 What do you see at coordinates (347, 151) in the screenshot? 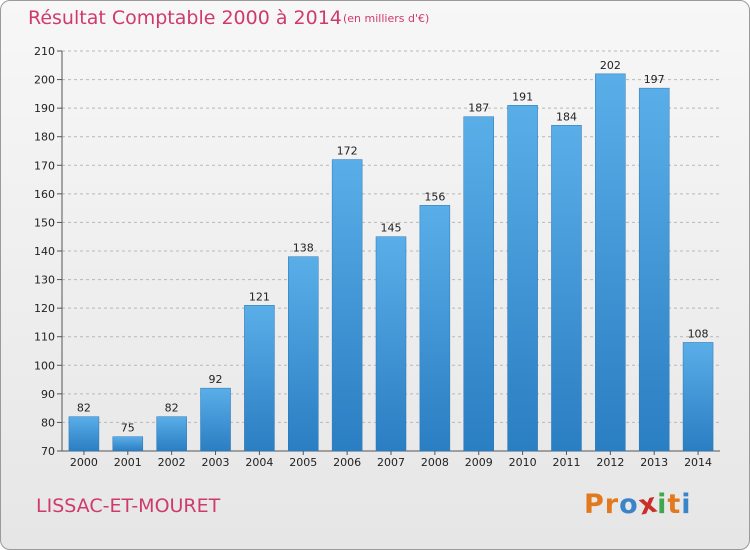
I see `data-label: 172` at bounding box center [347, 151].